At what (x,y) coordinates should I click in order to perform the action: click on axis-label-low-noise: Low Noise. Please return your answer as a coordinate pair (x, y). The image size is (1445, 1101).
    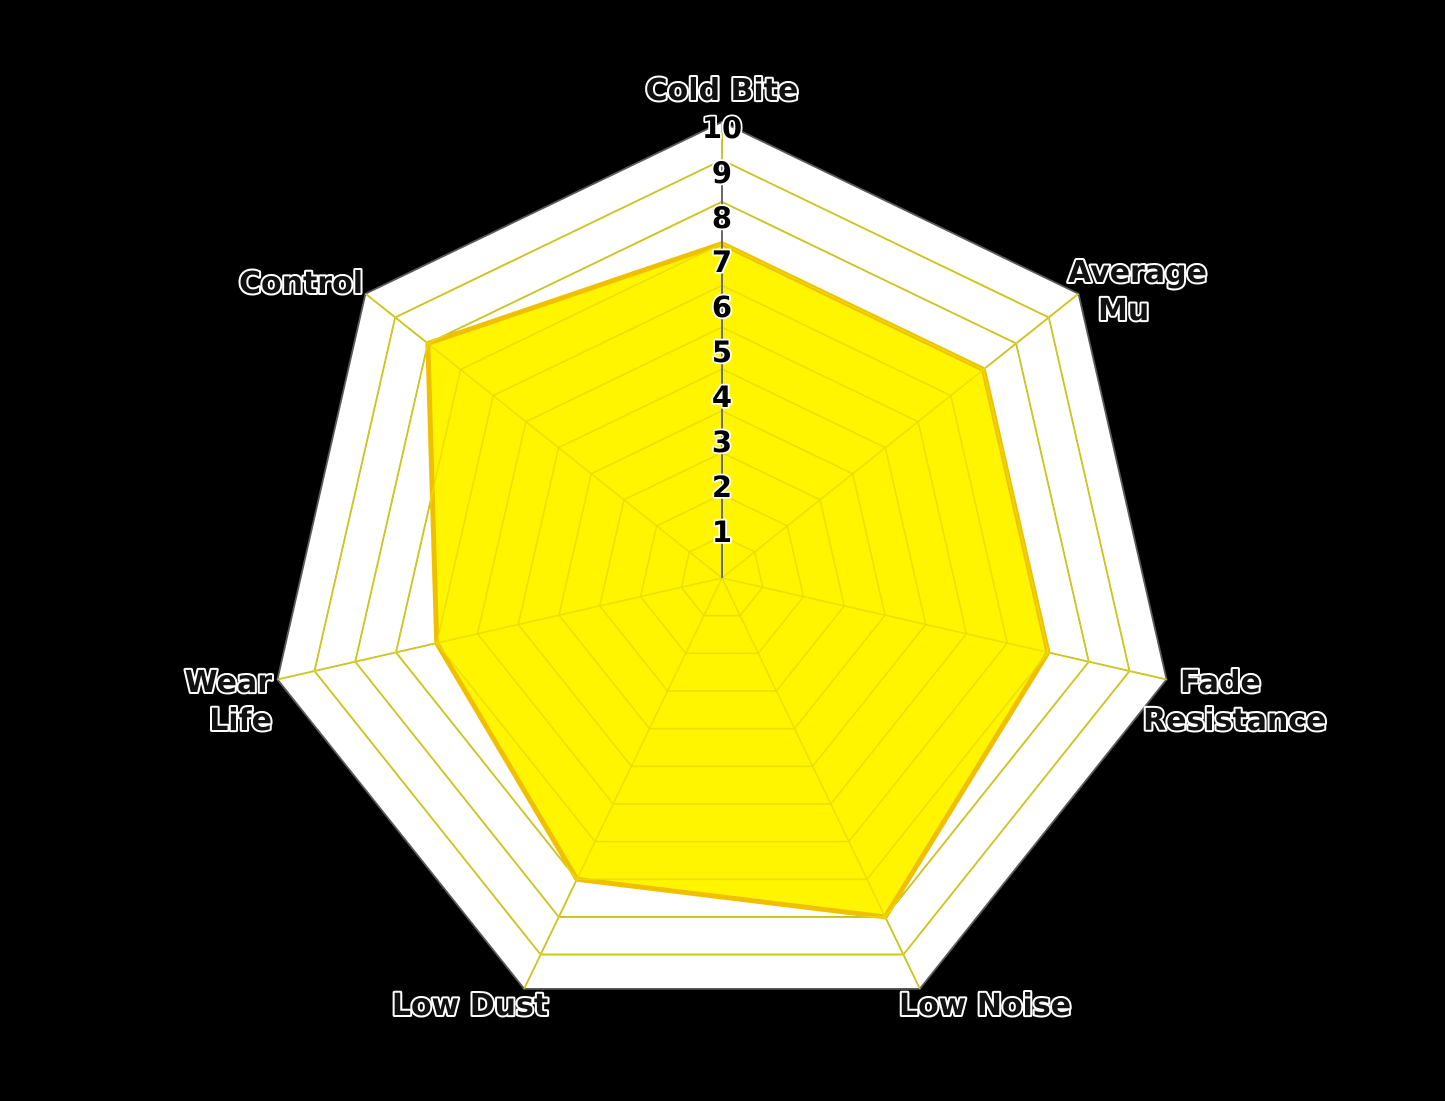
    Looking at the image, I should click on (985, 1005).